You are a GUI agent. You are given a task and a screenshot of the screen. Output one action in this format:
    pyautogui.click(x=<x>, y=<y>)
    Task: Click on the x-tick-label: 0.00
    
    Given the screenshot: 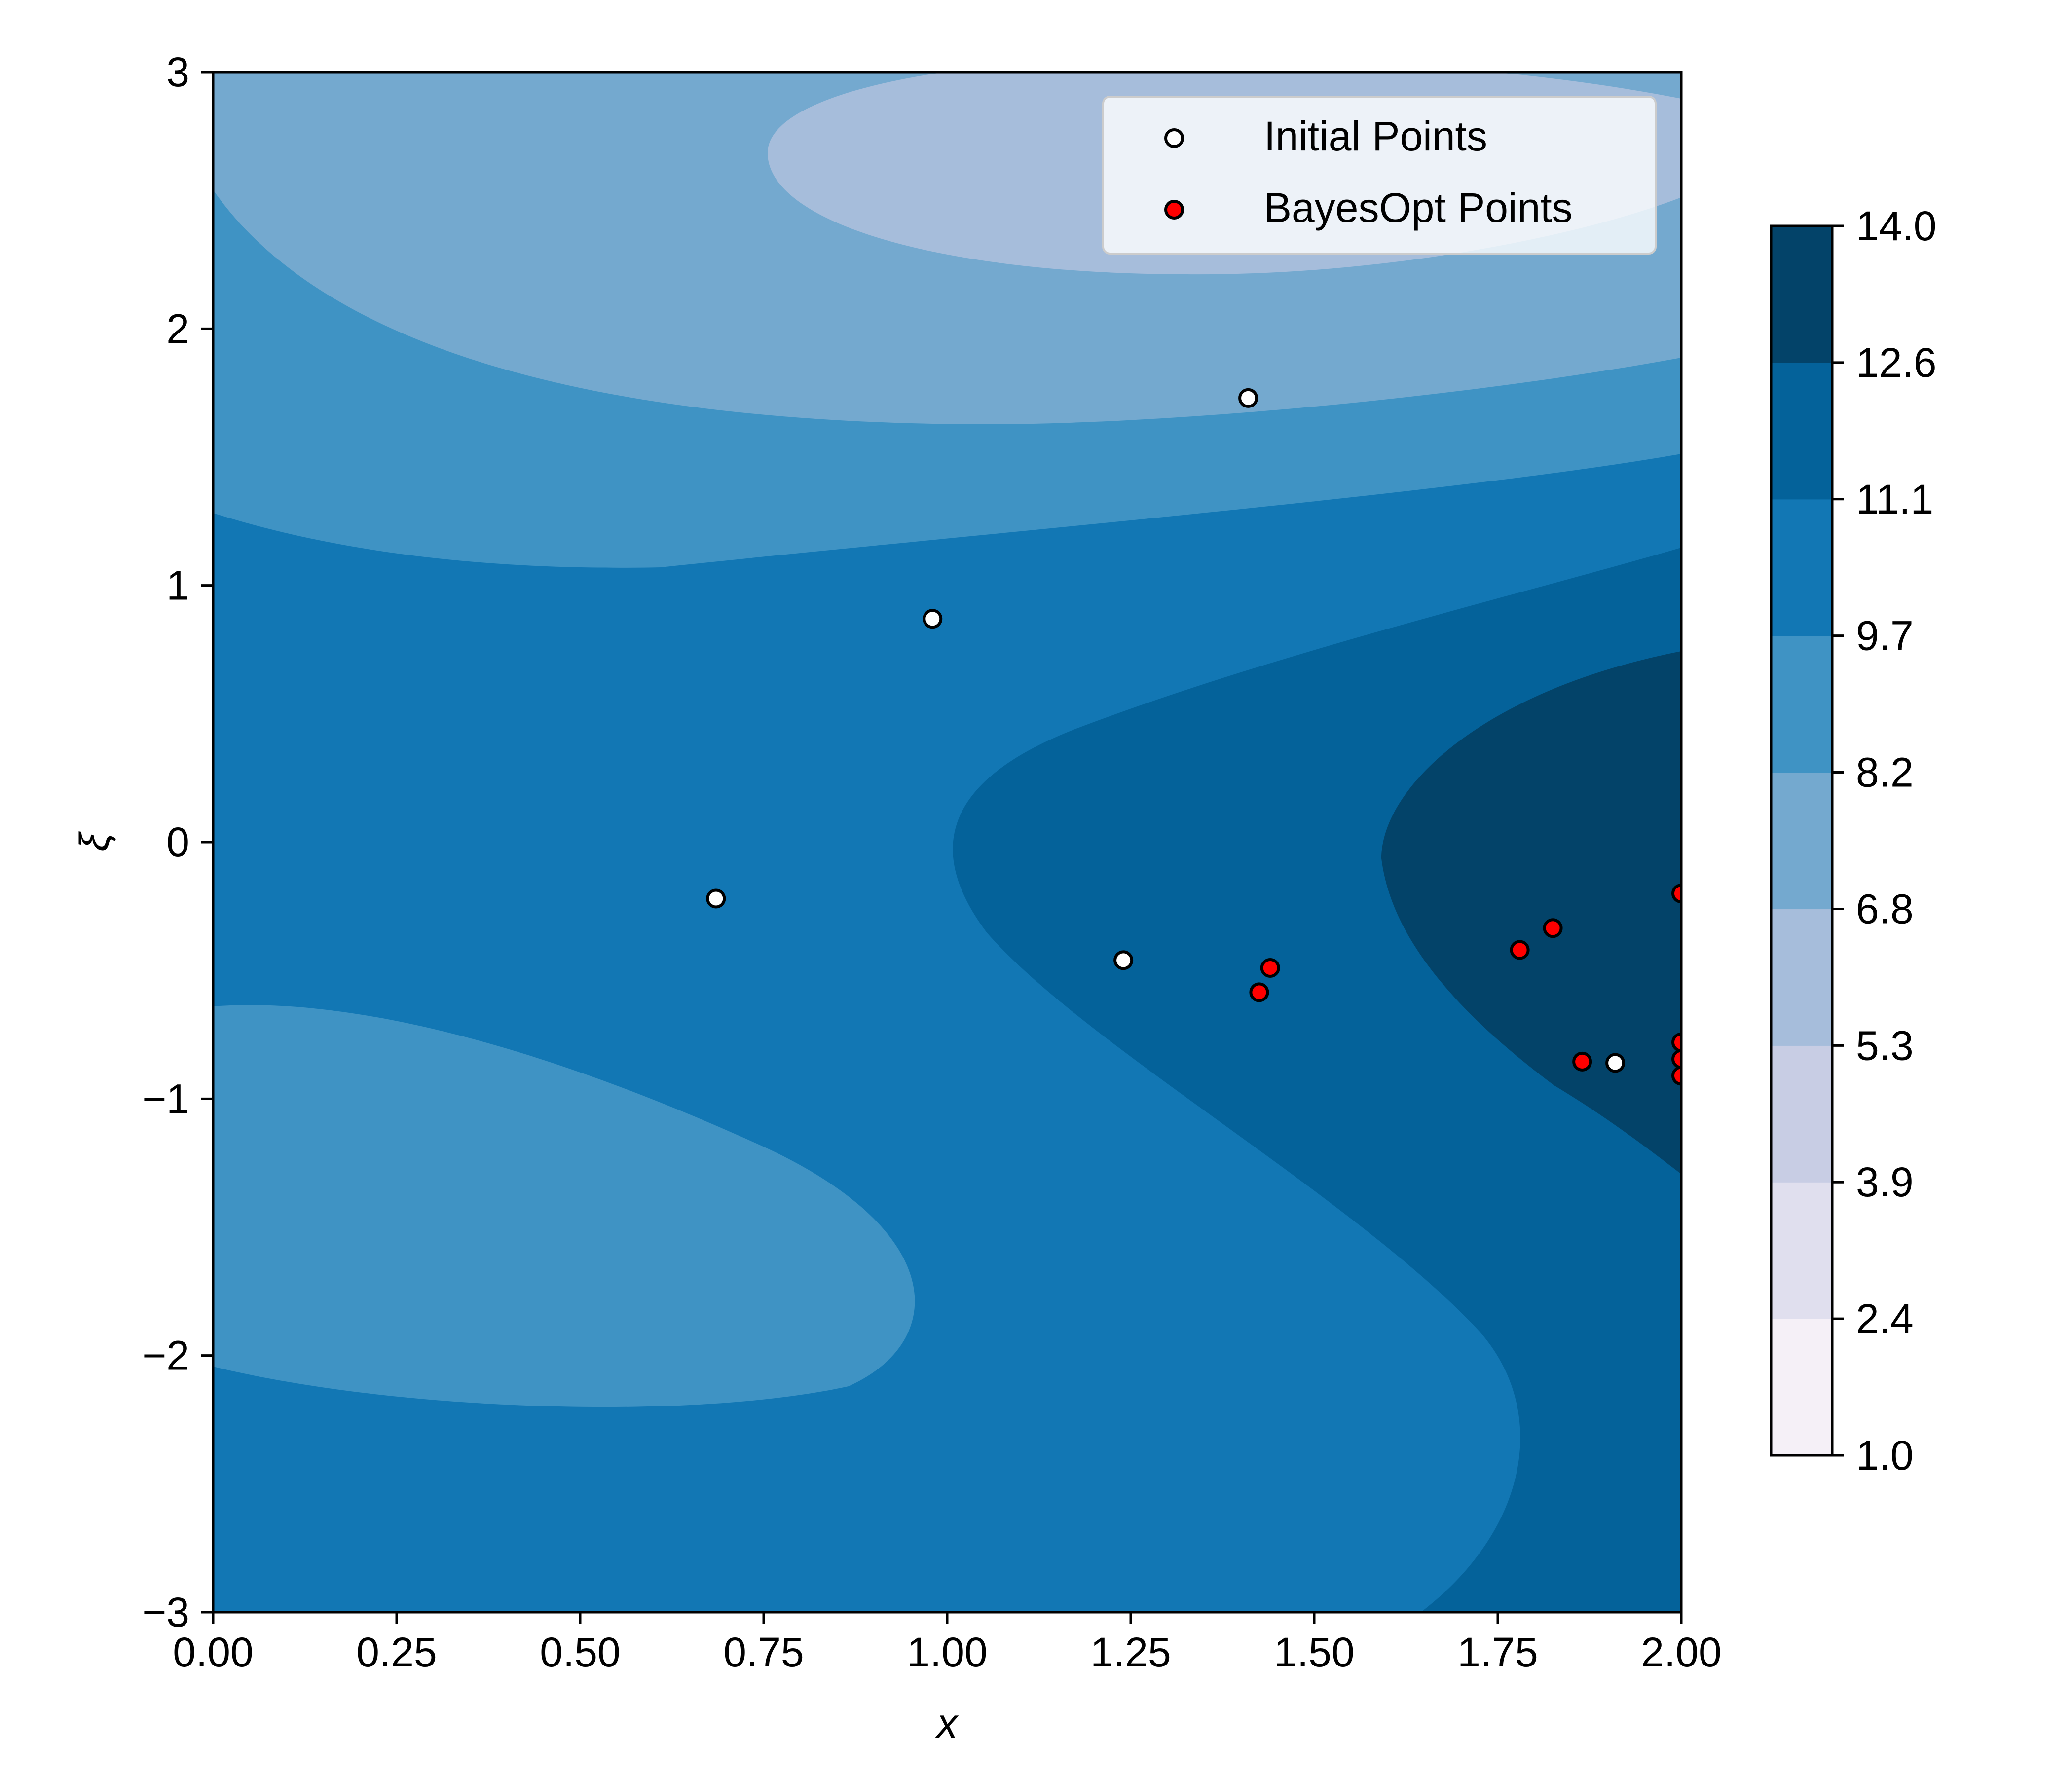 What is the action you would take?
    pyautogui.click(x=214, y=1652)
    